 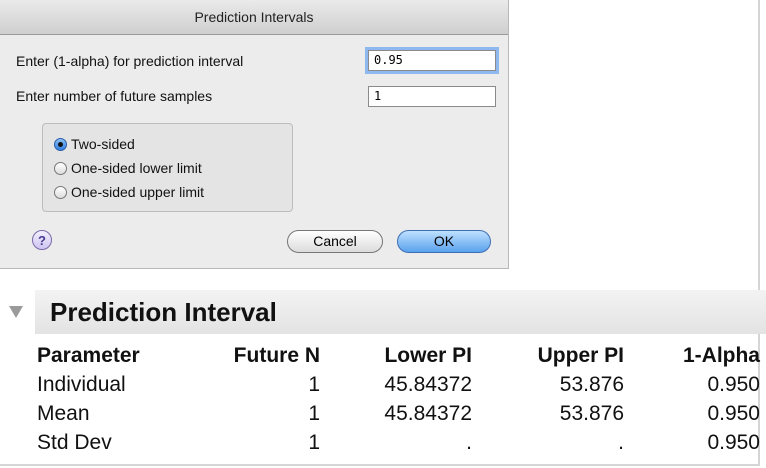 I want to click on radio-label: Two-sided, so click(x=103, y=144).